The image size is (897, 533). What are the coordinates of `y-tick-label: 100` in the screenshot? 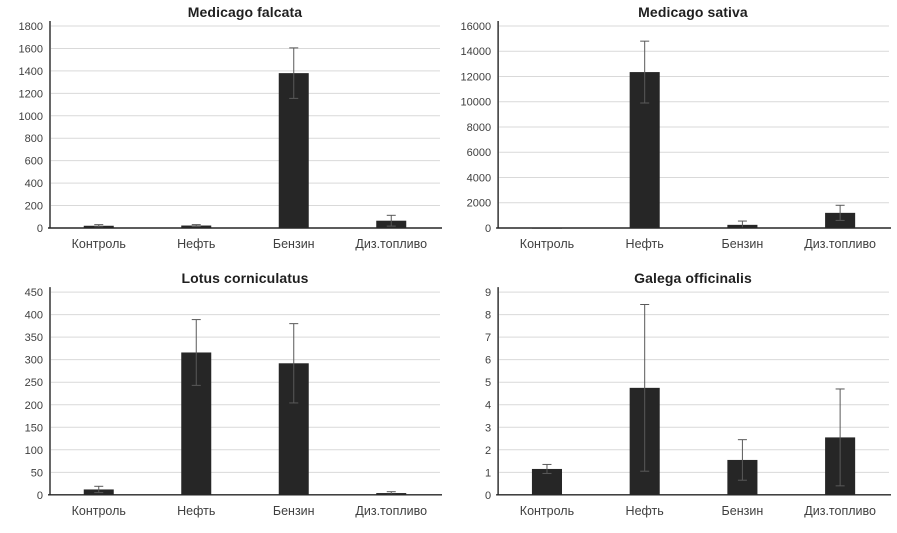 It's located at (34, 451).